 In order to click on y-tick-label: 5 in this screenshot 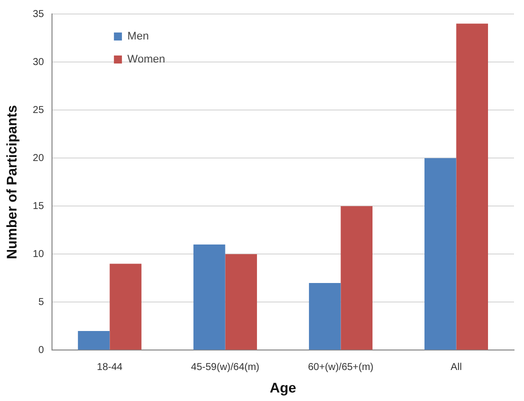, I will do `click(41, 302)`.